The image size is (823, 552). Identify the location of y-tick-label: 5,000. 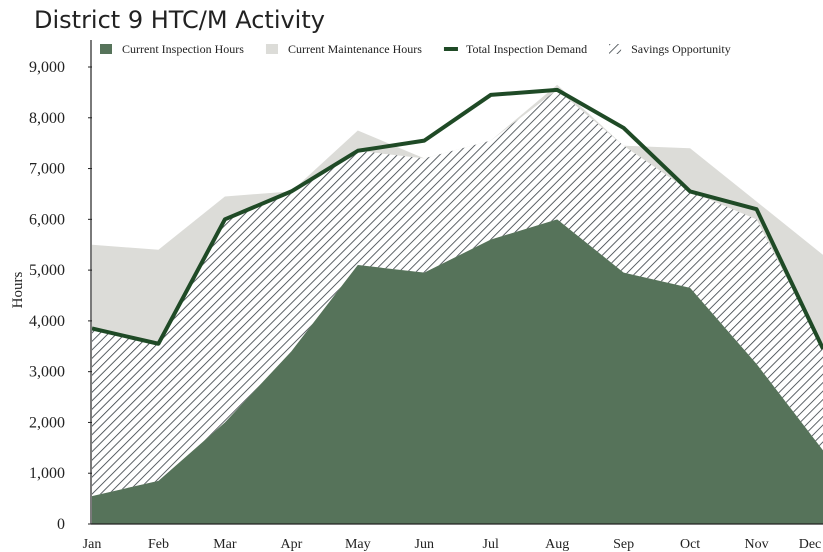
(47, 270).